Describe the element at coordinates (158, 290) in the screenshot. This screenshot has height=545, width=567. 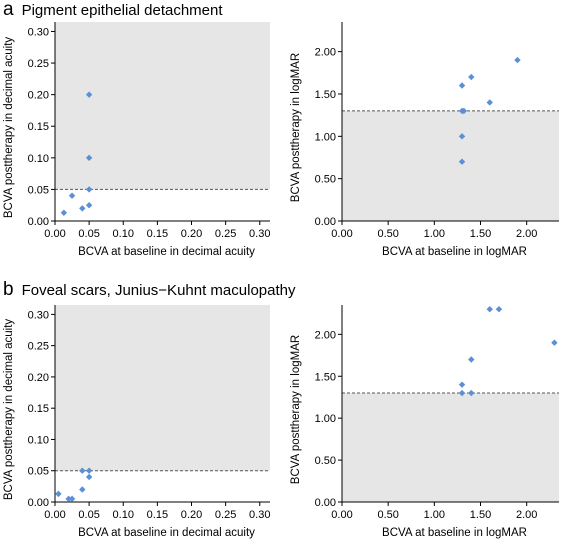
I see `panel-b-title-text: Foveal scars, Junius−Kuhnt maculopathy` at that location.